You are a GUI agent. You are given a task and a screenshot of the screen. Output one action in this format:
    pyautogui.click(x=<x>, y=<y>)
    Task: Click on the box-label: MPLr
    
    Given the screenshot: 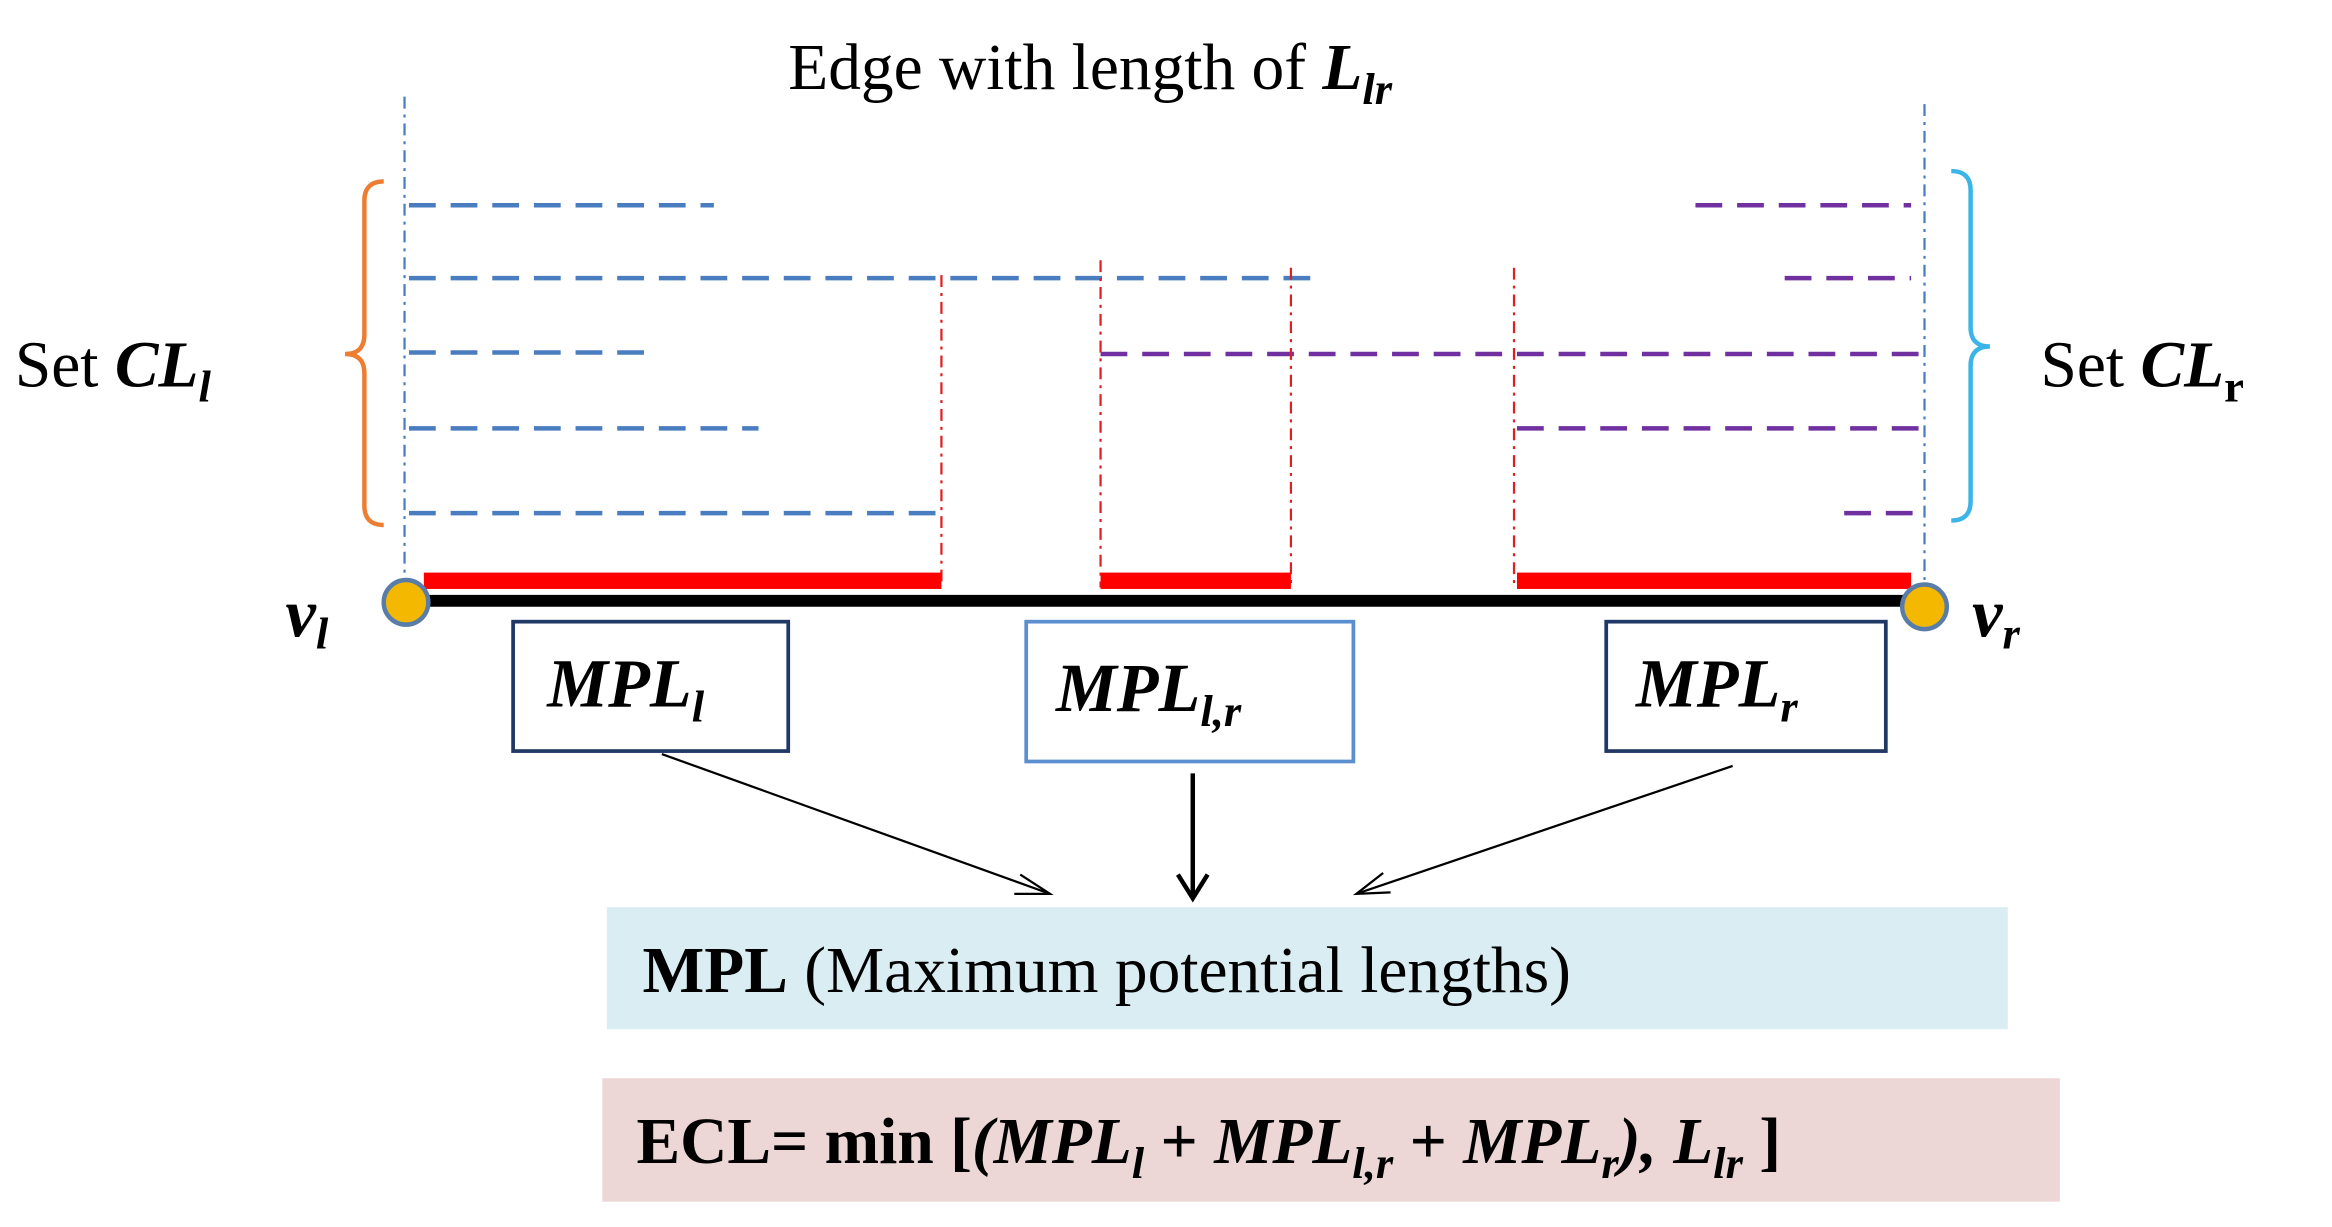 What is the action you would take?
    pyautogui.click(x=1716, y=688)
    